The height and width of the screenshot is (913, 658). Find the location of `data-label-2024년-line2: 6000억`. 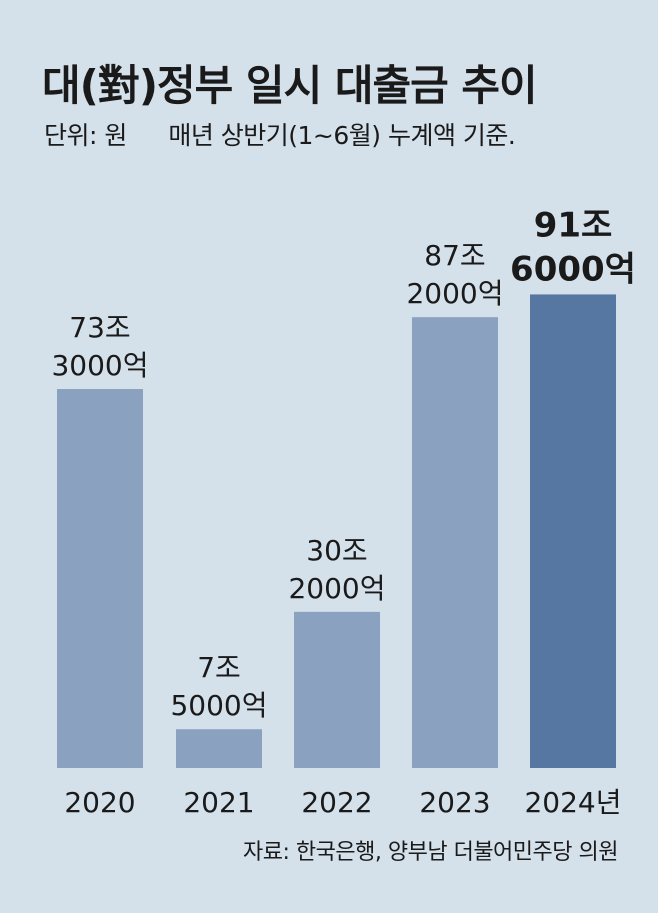

data-label-2024년-line2: 6000억 is located at coordinates (573, 269).